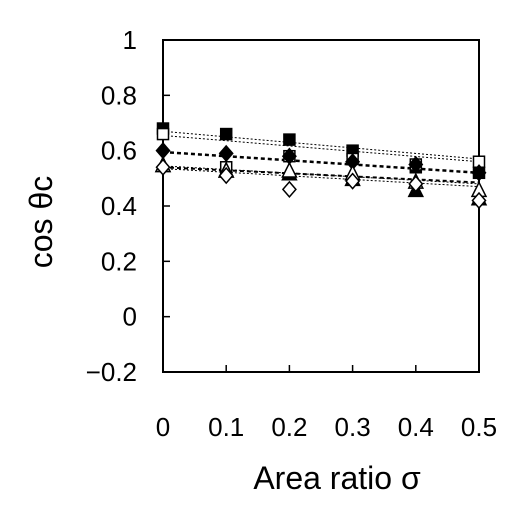 Image resolution: width=511 pixels, height=521 pixels. What do you see at coordinates (119, 206) in the screenshot?
I see `y-tick-label: 0.4` at bounding box center [119, 206].